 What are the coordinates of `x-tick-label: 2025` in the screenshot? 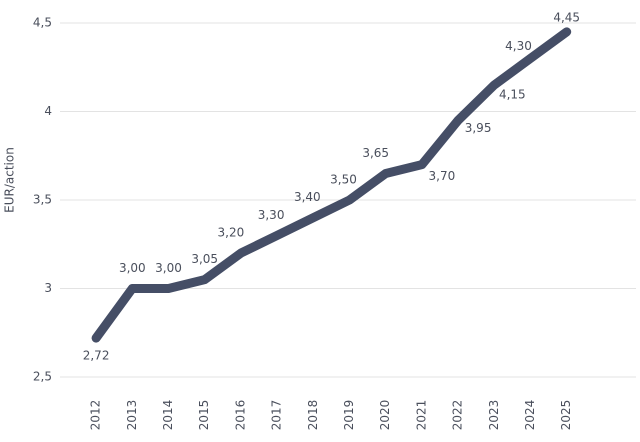 It's located at (566, 415).